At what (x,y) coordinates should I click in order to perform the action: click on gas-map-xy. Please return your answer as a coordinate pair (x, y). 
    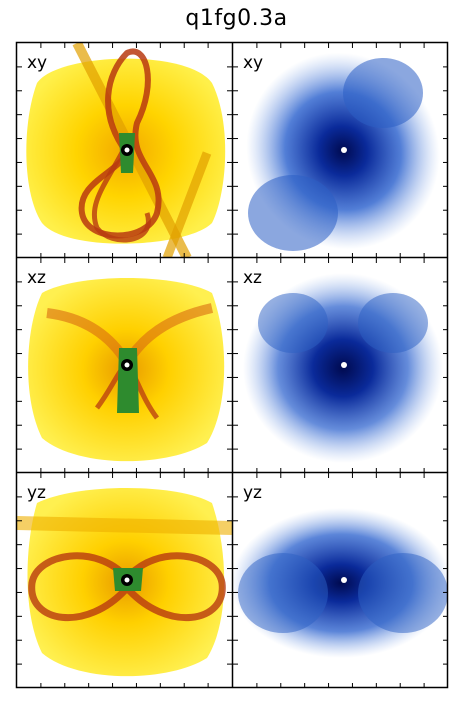
    Looking at the image, I should click on (126, 150).